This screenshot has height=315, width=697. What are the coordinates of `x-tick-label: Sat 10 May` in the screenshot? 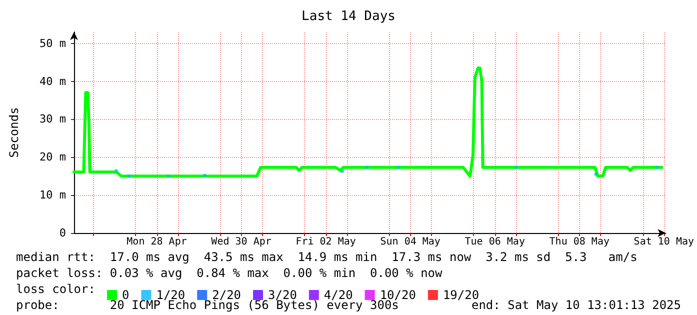 It's located at (664, 242).